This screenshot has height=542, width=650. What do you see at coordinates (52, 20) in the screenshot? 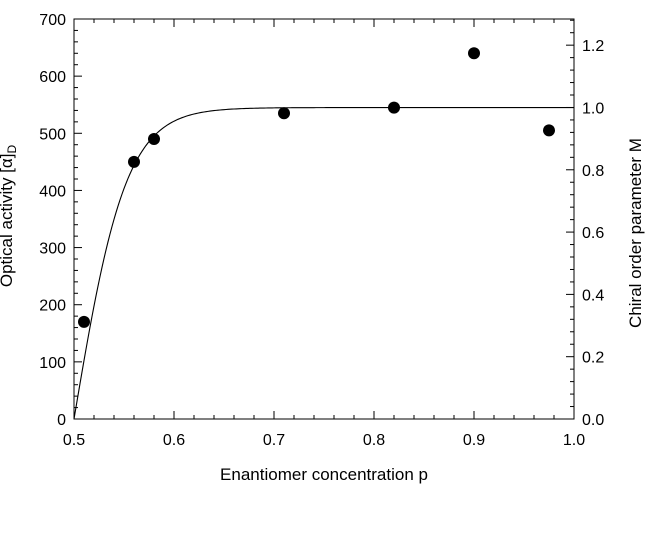
I see `y-left-tick-label: 700` at bounding box center [52, 20].